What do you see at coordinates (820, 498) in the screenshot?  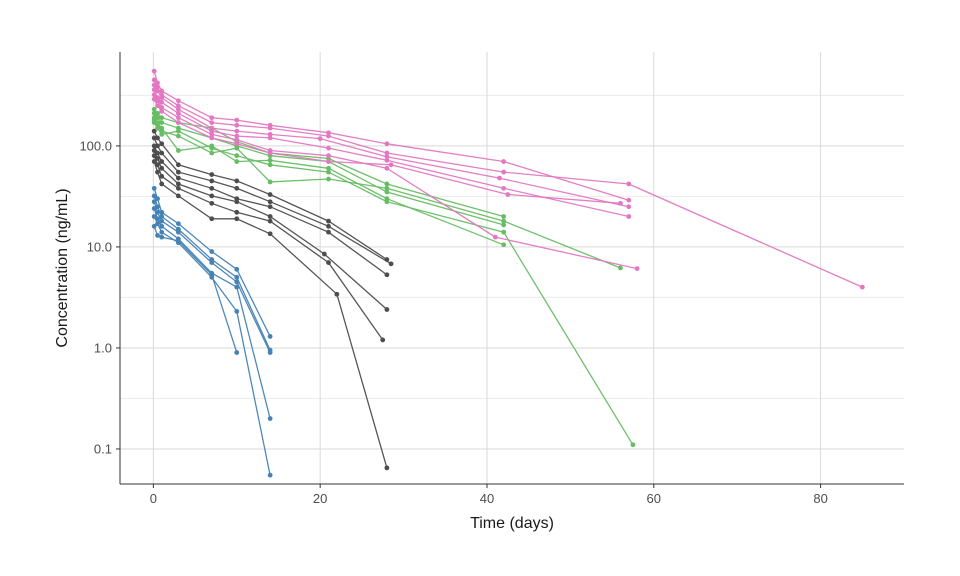 I see `x-tick-label: 80` at bounding box center [820, 498].